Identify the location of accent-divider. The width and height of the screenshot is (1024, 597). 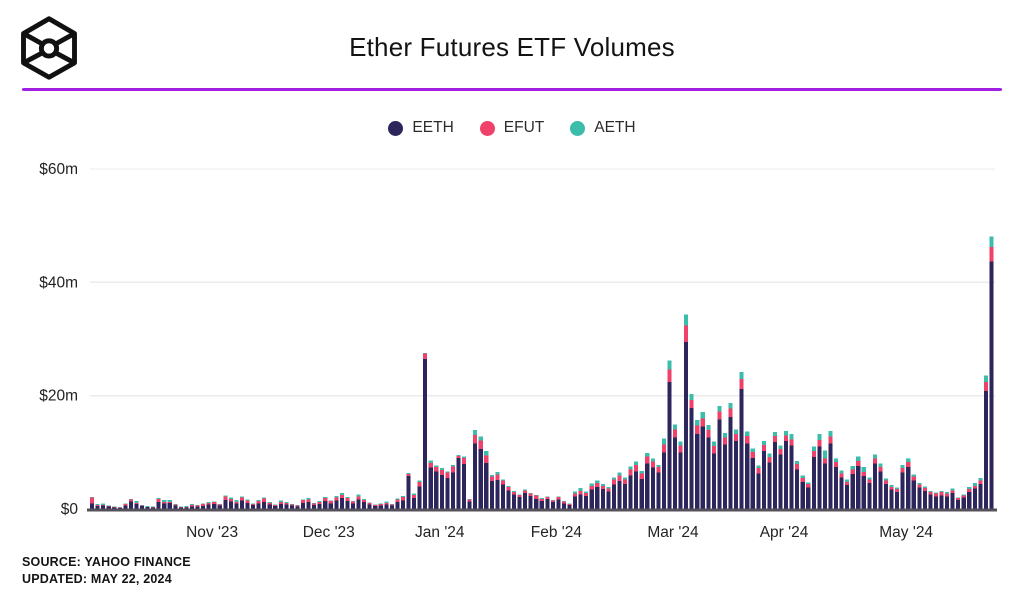
(512, 89).